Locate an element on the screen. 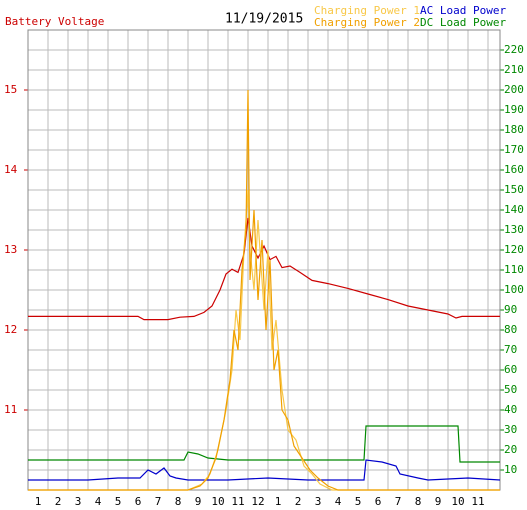 The width and height of the screenshot is (527, 510). y2-tick-label: 80 is located at coordinates (510, 329).